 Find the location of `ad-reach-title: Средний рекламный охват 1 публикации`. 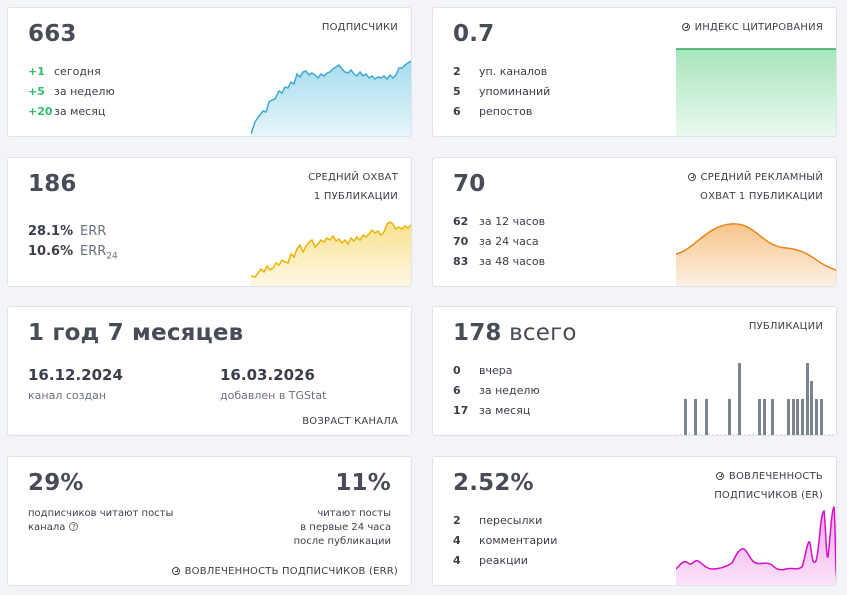

ad-reach-title: Средний рекламный охват 1 публикации is located at coordinates (755, 187).